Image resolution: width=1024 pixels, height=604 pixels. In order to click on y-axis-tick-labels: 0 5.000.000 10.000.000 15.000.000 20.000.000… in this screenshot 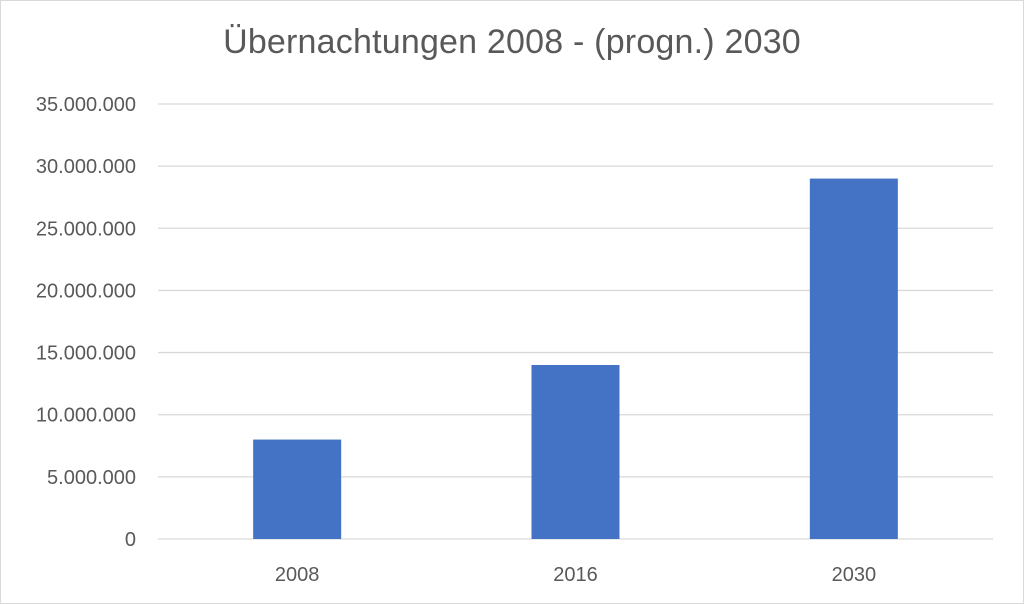, I will do `click(86, 322)`.